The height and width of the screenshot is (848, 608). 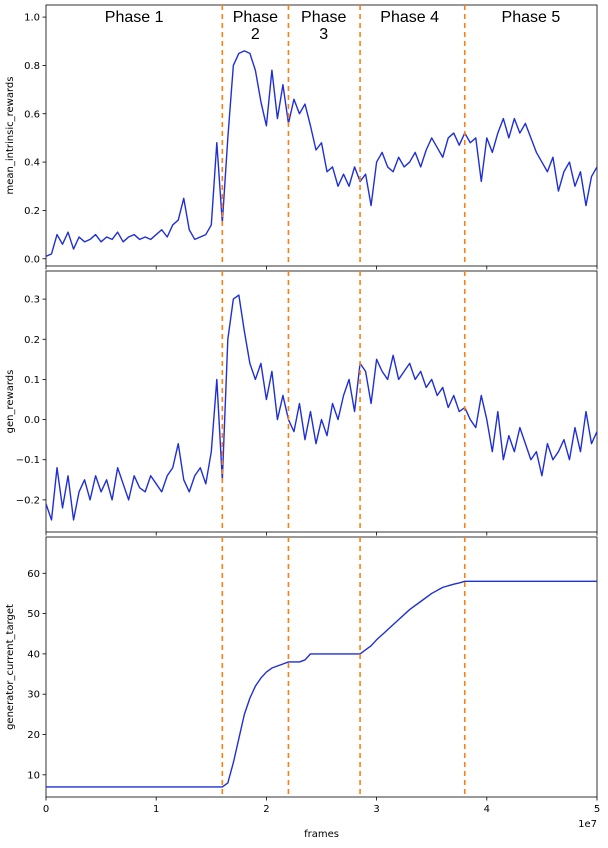 I want to click on y-tick-label: 0.6, so click(x=32, y=114).